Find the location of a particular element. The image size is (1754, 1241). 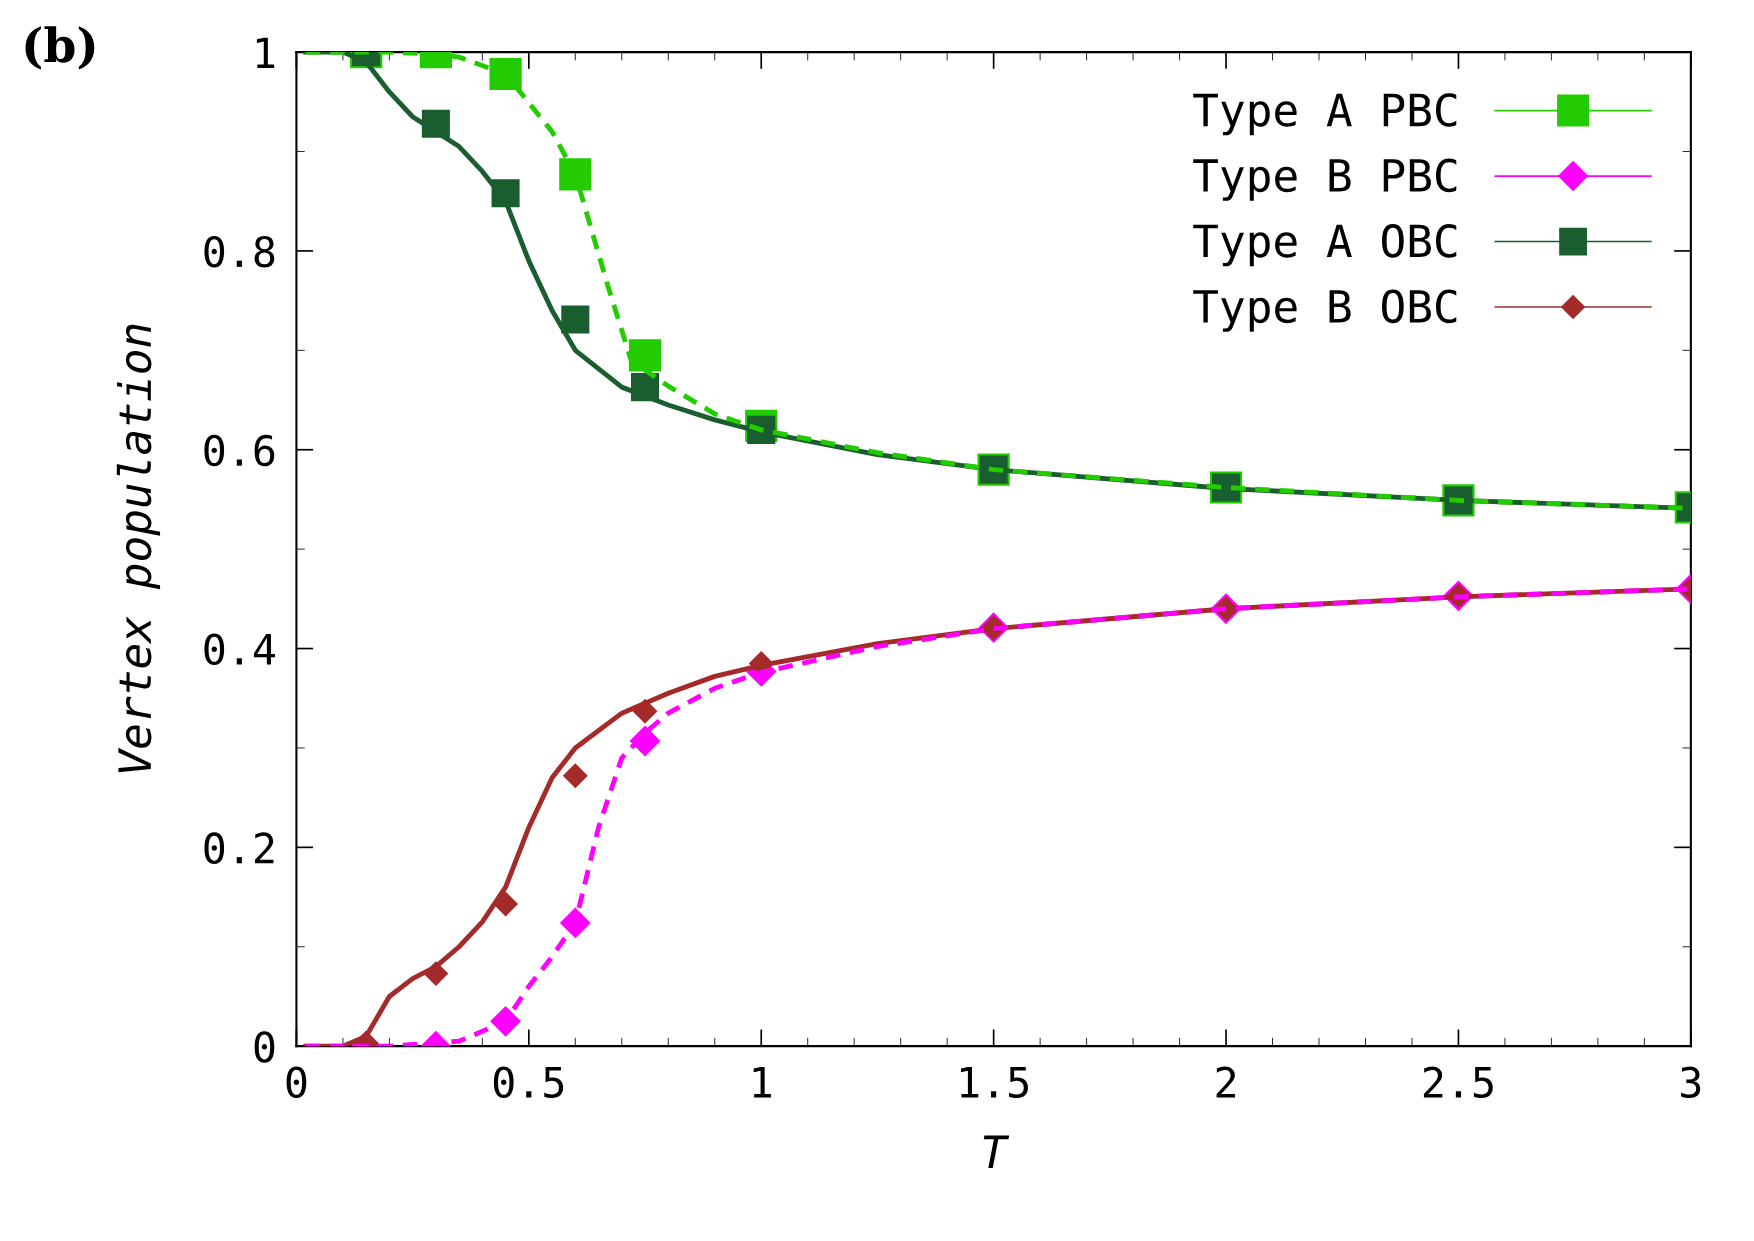

x-tick-label: 2.5 is located at coordinates (1458, 1082).